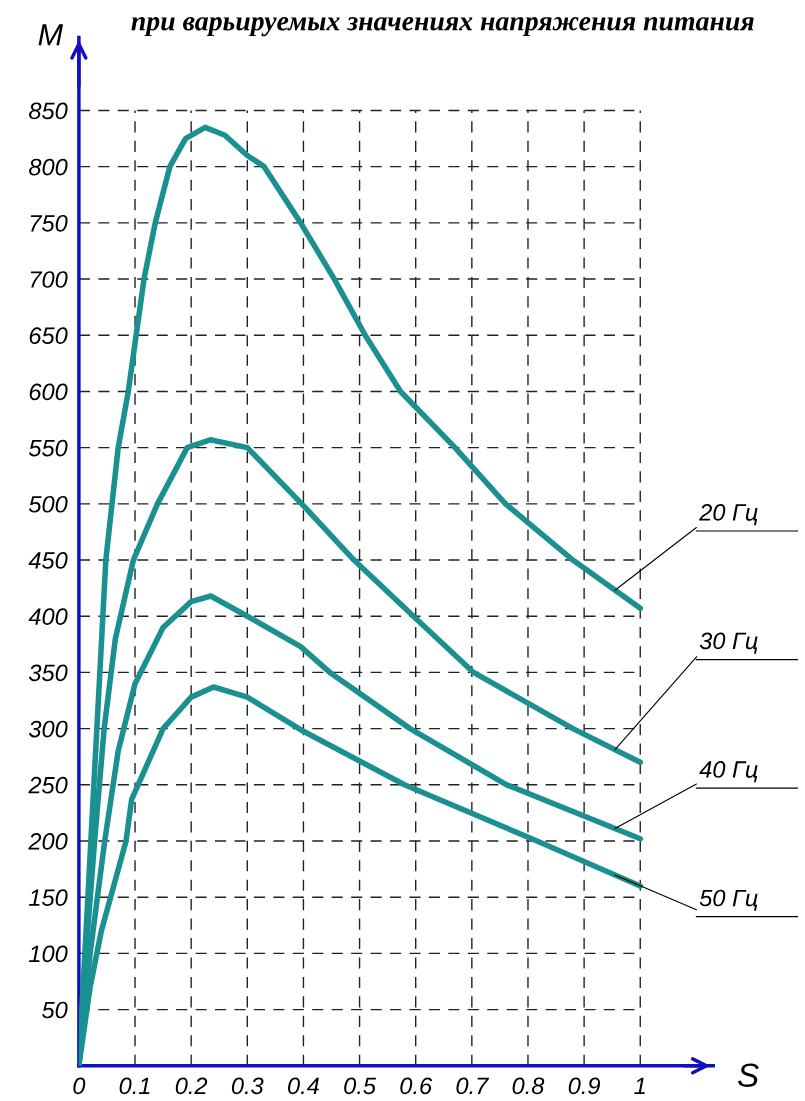  What do you see at coordinates (55, 1010) in the screenshot?
I see `y-tick-label: 50` at bounding box center [55, 1010].